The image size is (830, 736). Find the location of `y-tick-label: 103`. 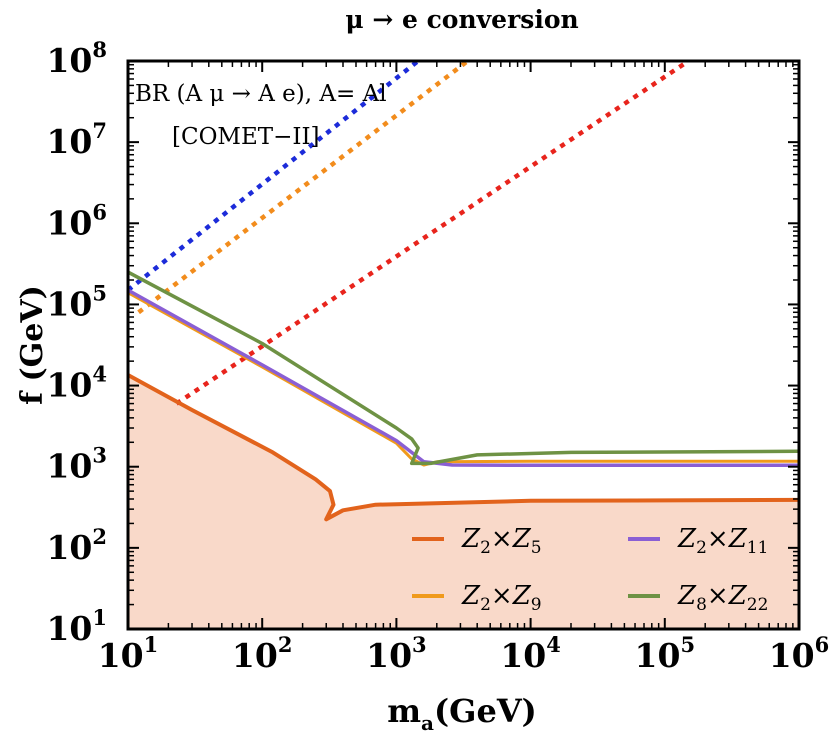

y-tick-label: 103 is located at coordinates (76, 464).